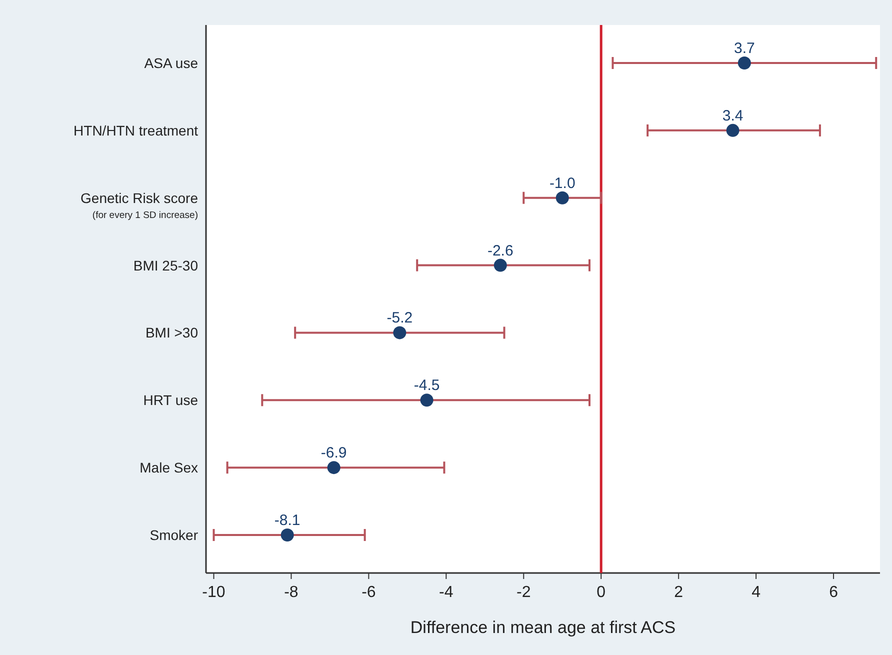 This screenshot has height=655, width=892. I want to click on x-tick-label: -4, so click(446, 592).